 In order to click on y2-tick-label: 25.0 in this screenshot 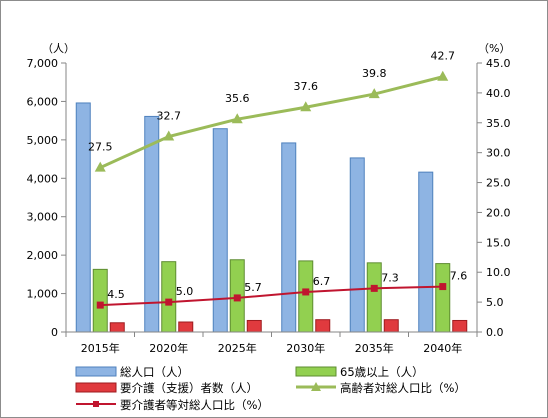, I will do `click(498, 183)`.